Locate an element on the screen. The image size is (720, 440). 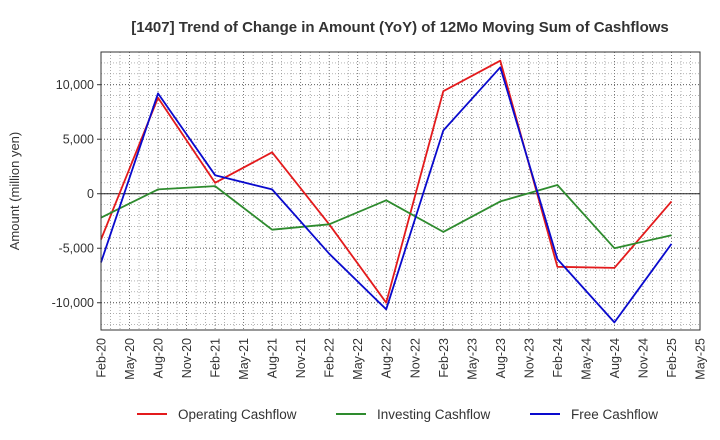
x-tick-label: Feb-23 is located at coordinates (444, 358).